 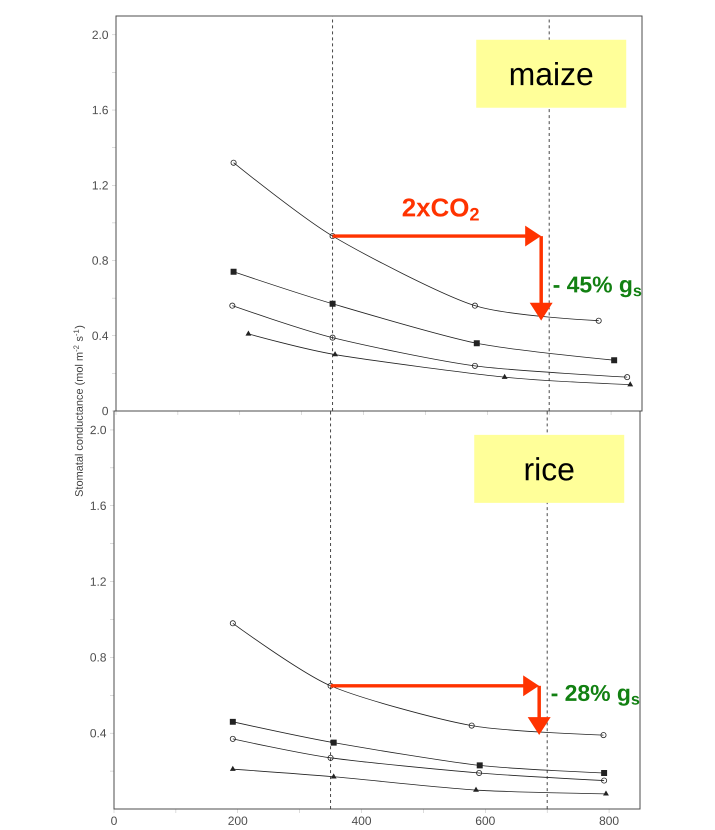 What do you see at coordinates (596, 695) in the screenshot?
I see `annotation: - 28% g$_{s}$` at bounding box center [596, 695].